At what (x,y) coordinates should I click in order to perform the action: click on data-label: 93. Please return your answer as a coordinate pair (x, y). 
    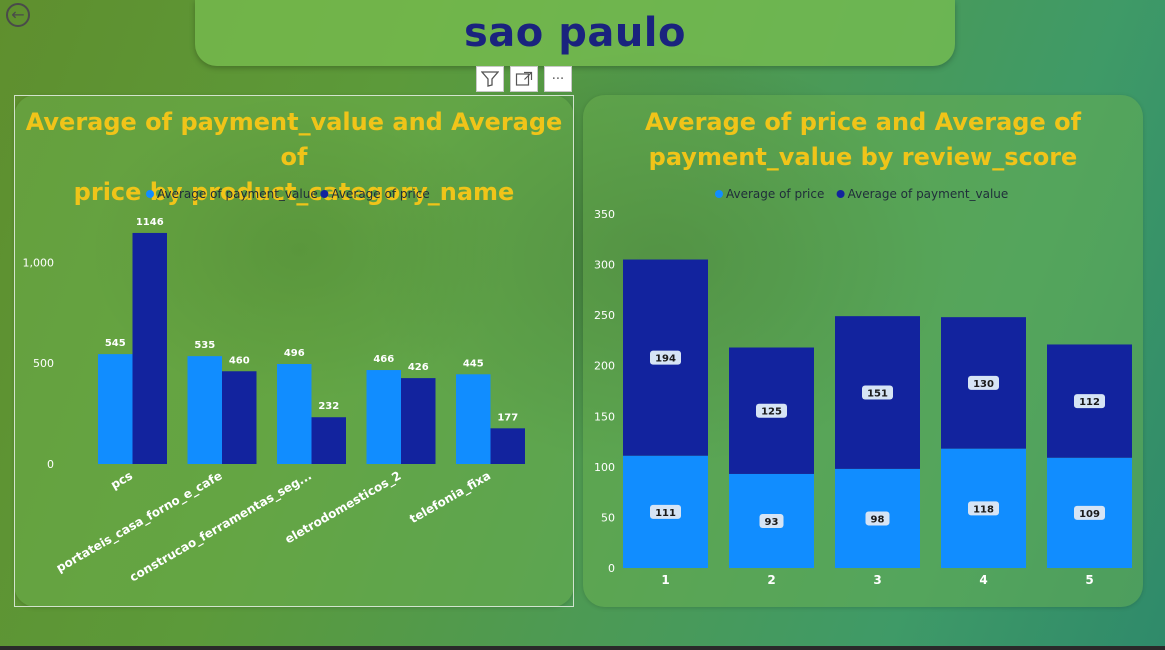
    Looking at the image, I should click on (772, 522).